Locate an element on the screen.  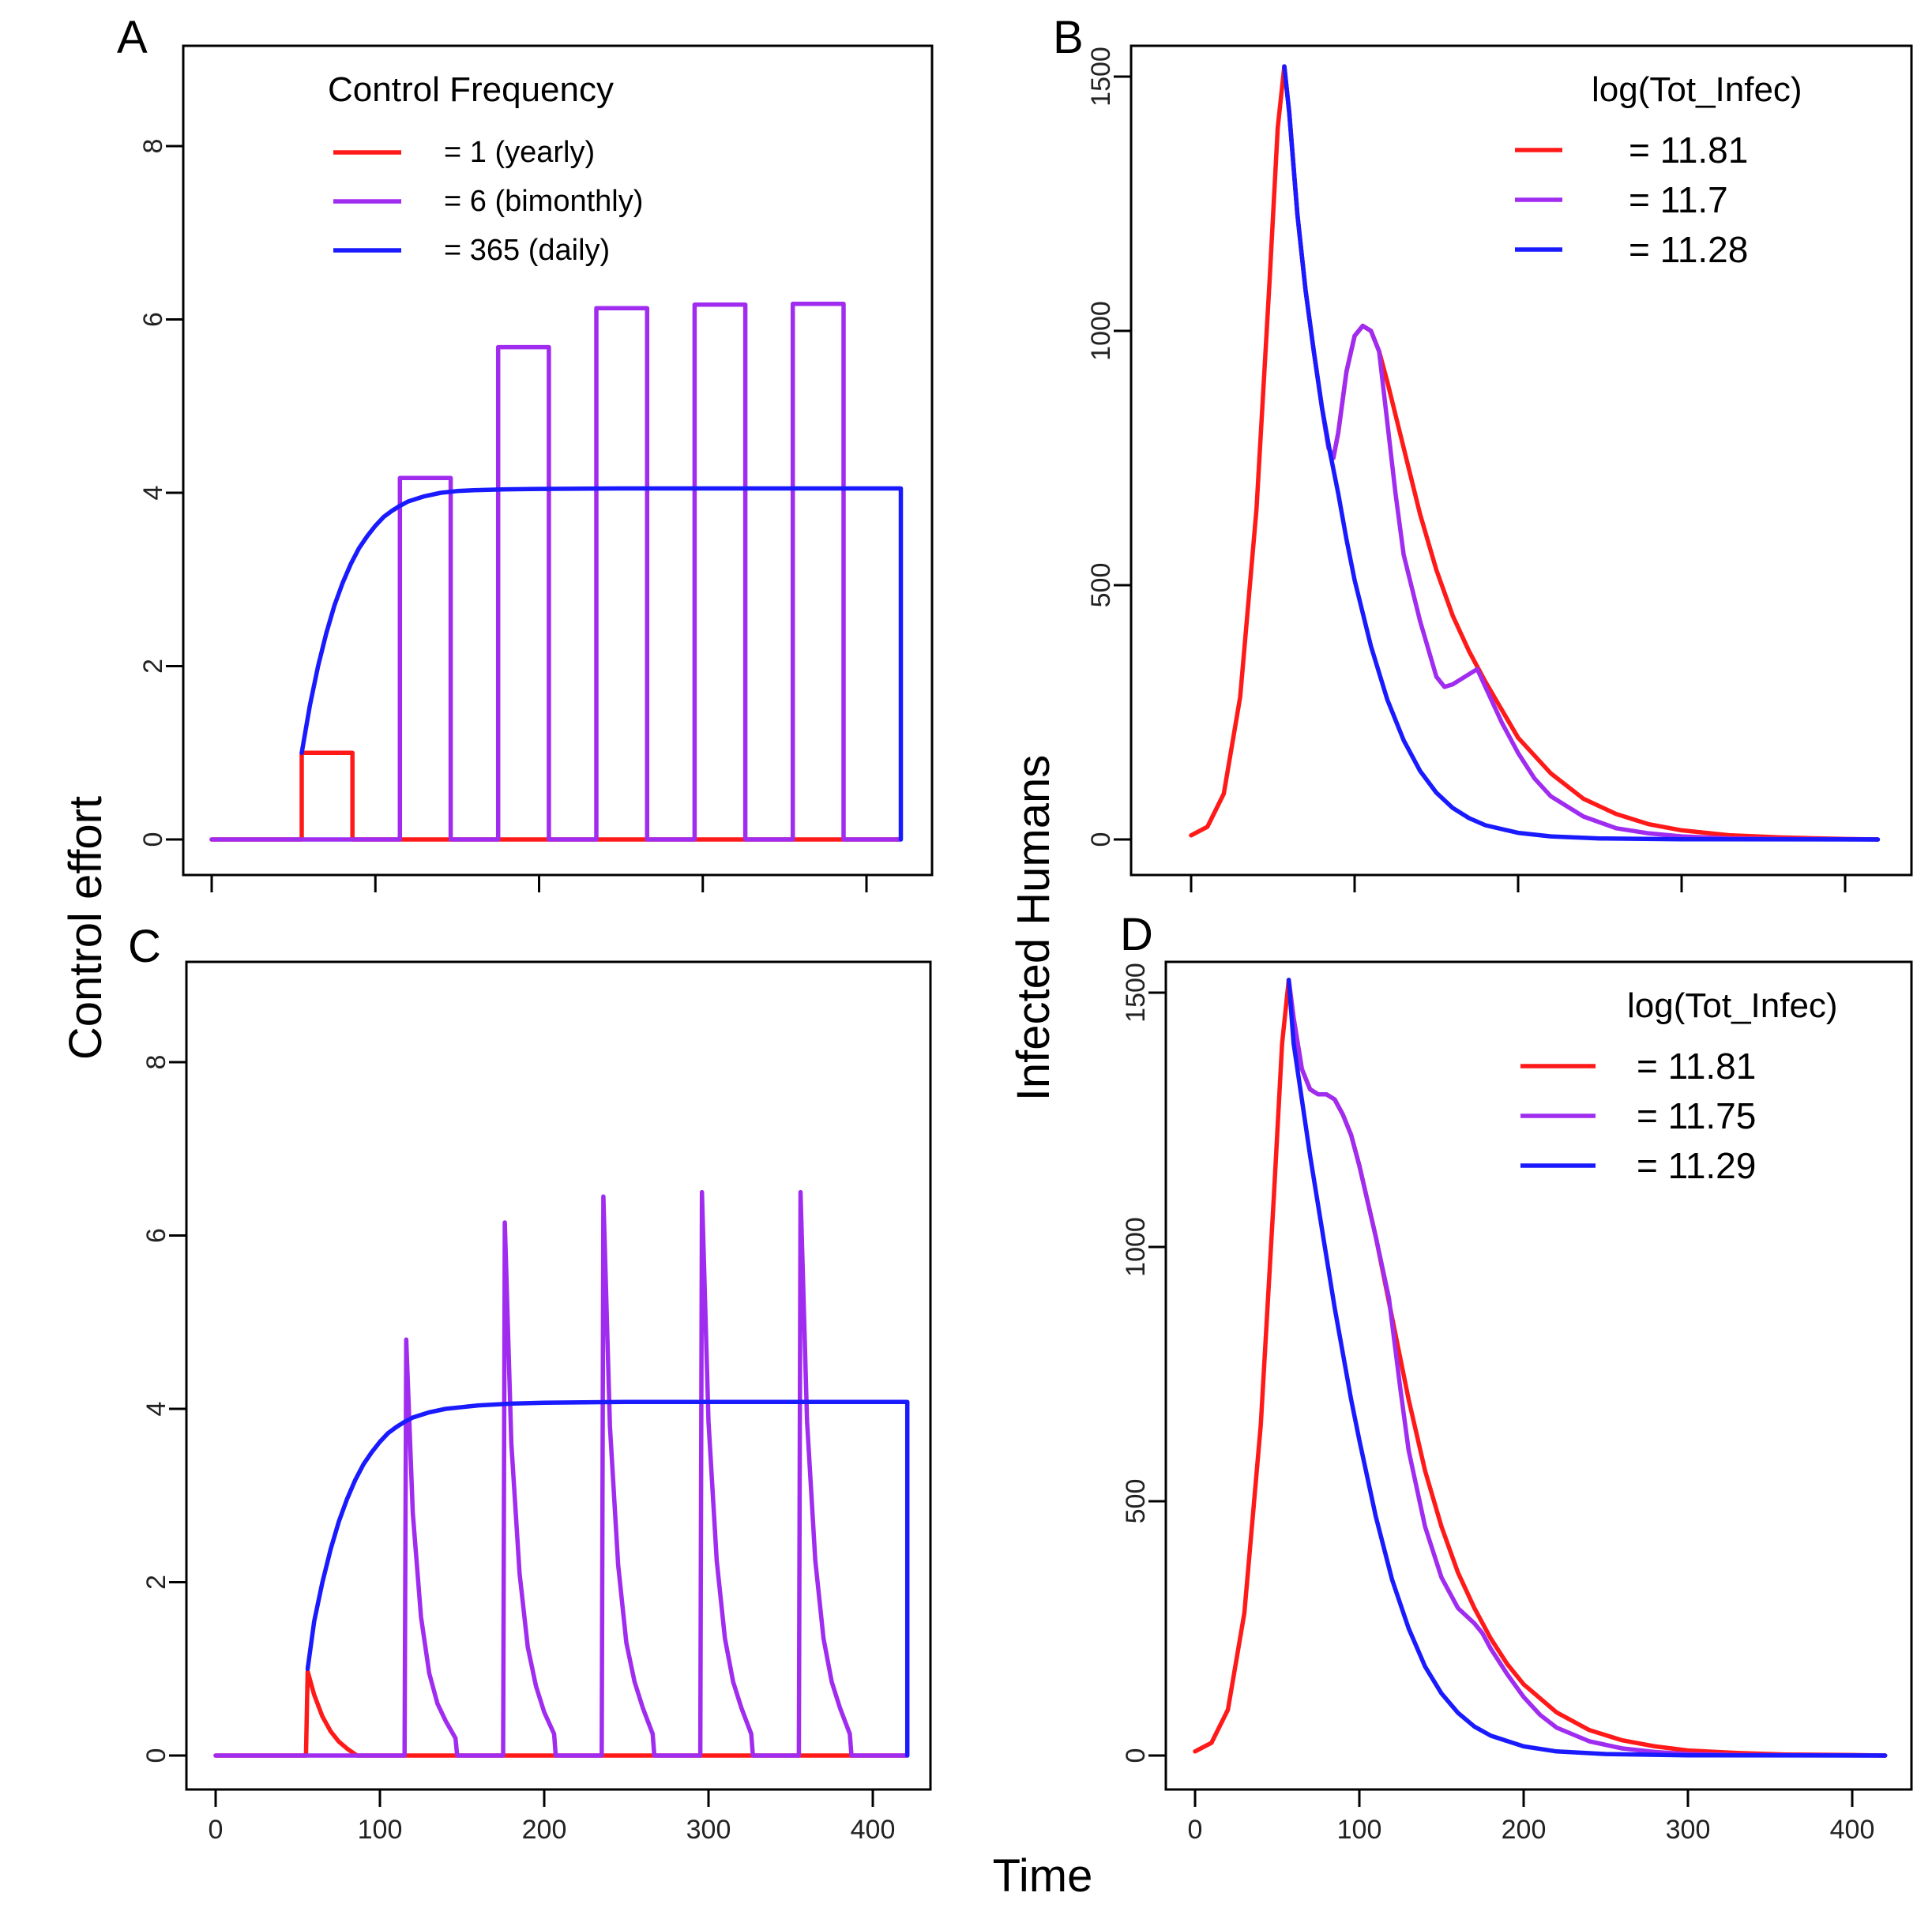
legend-entry-a-1: = 1 (yearly) is located at coordinates (519, 152).